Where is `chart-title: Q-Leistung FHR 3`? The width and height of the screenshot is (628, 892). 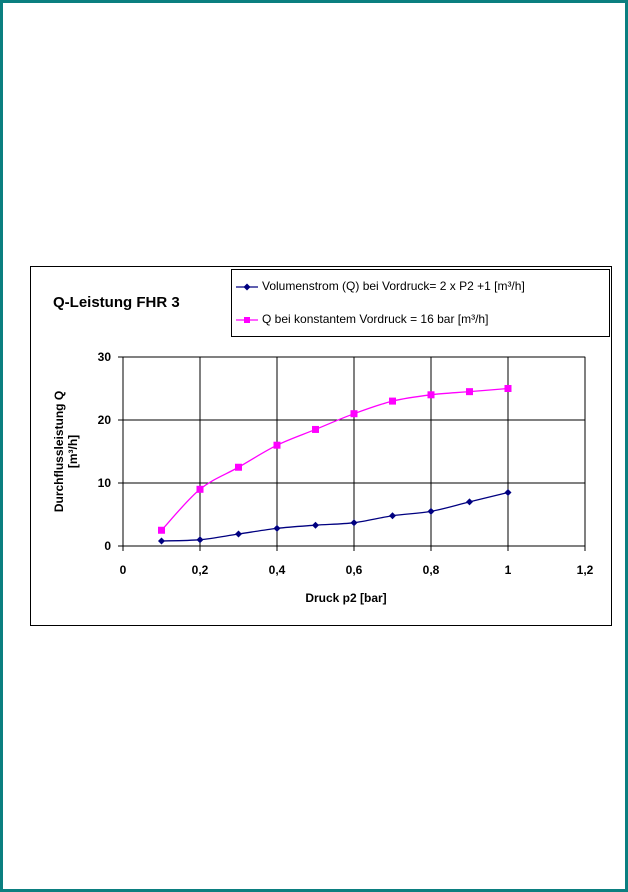
chart-title: Q-Leistung FHR 3 is located at coordinates (116, 302).